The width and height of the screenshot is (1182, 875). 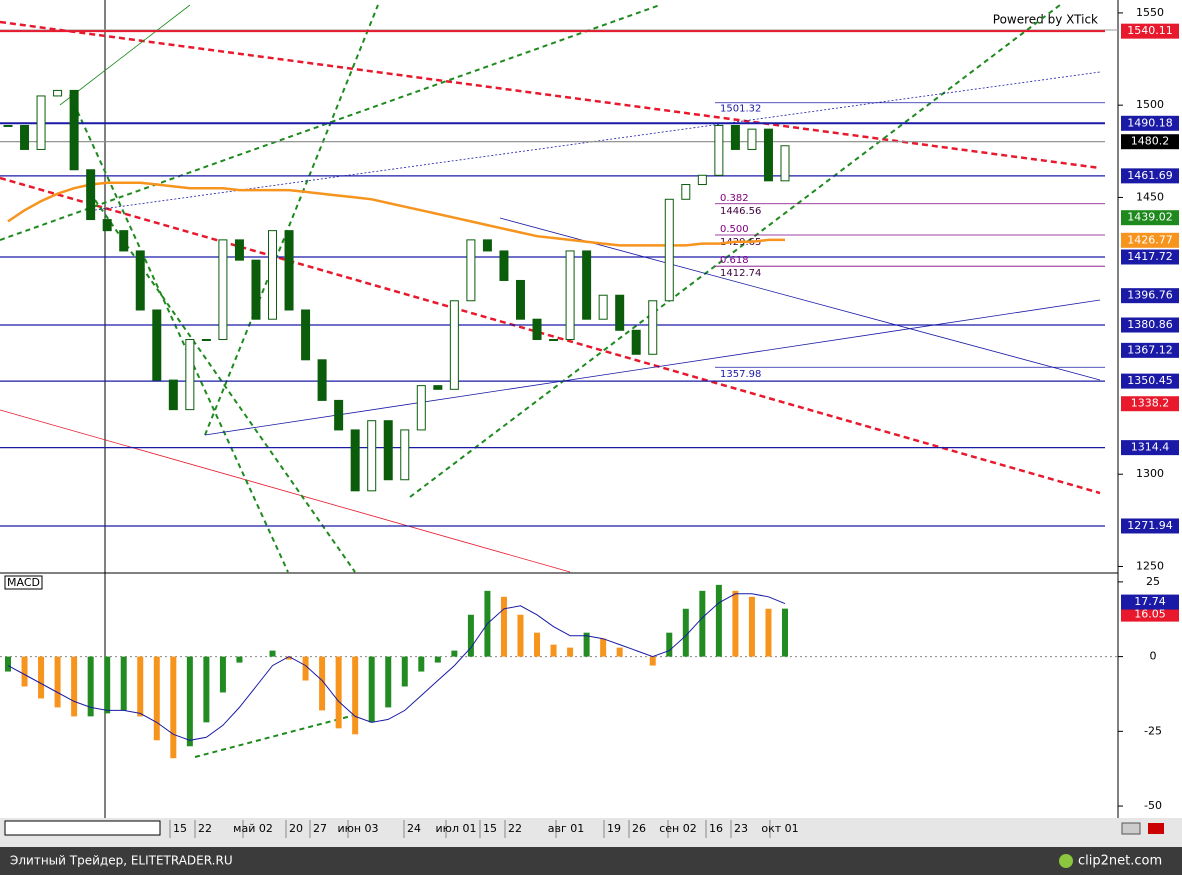 I want to click on x-tick-label: 15, so click(x=180, y=828).